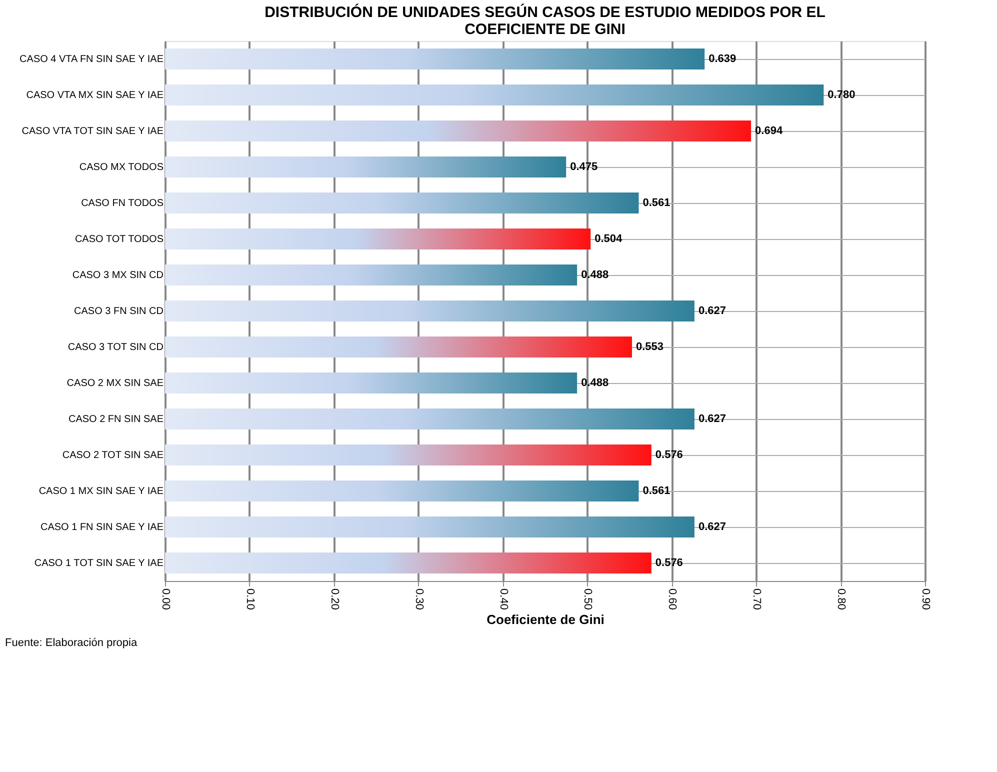 This screenshot has height=772, width=997. Describe the element at coordinates (119, 239) in the screenshot. I see `y-tick-label: CASO TOT TODOS` at that location.